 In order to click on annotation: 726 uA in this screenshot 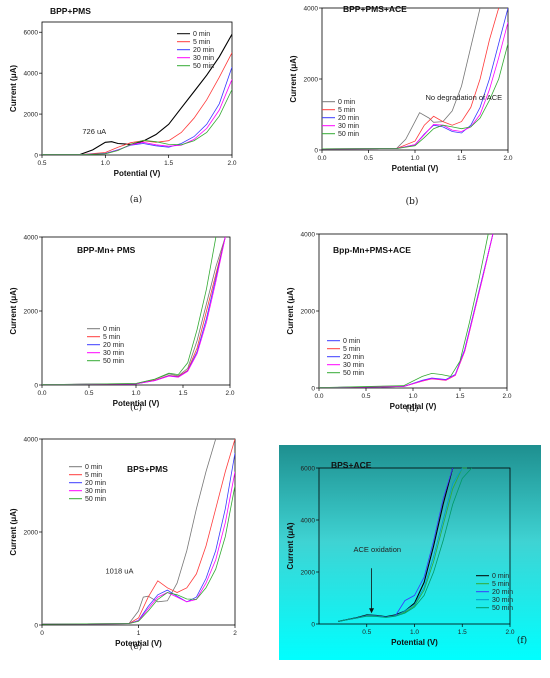, I will do `click(94, 131)`.